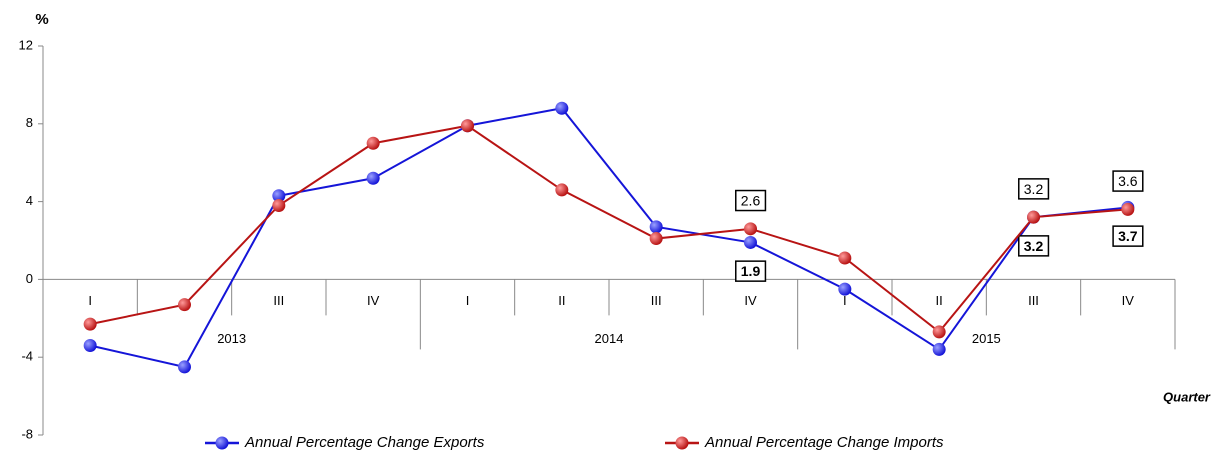 The image size is (1218, 454). Describe the element at coordinates (1187, 396) in the screenshot. I see `x-axis-label: Quarter` at that location.